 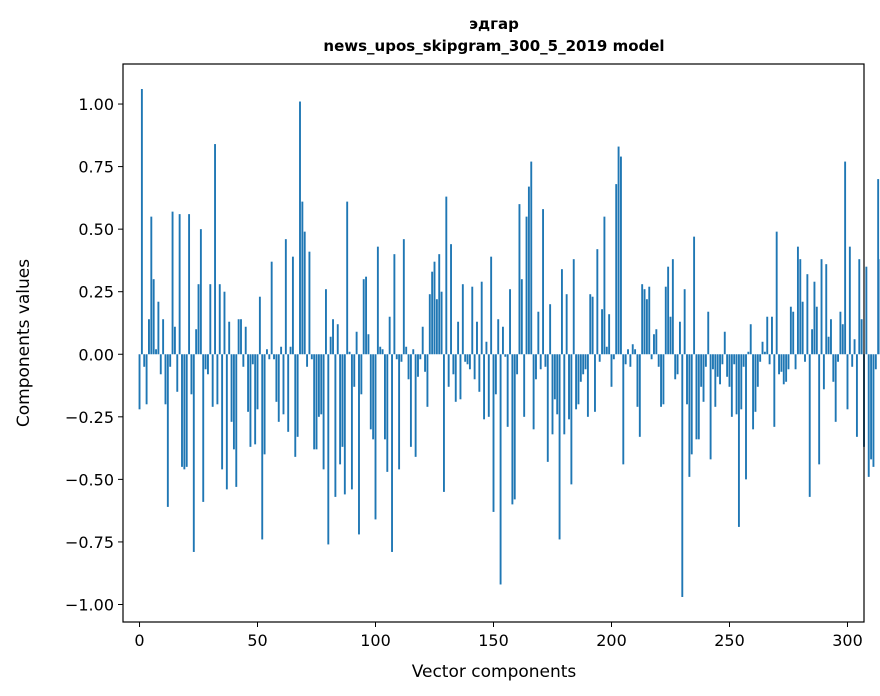 What do you see at coordinates (493, 640) in the screenshot?
I see `x-tick-label: 150` at bounding box center [493, 640].